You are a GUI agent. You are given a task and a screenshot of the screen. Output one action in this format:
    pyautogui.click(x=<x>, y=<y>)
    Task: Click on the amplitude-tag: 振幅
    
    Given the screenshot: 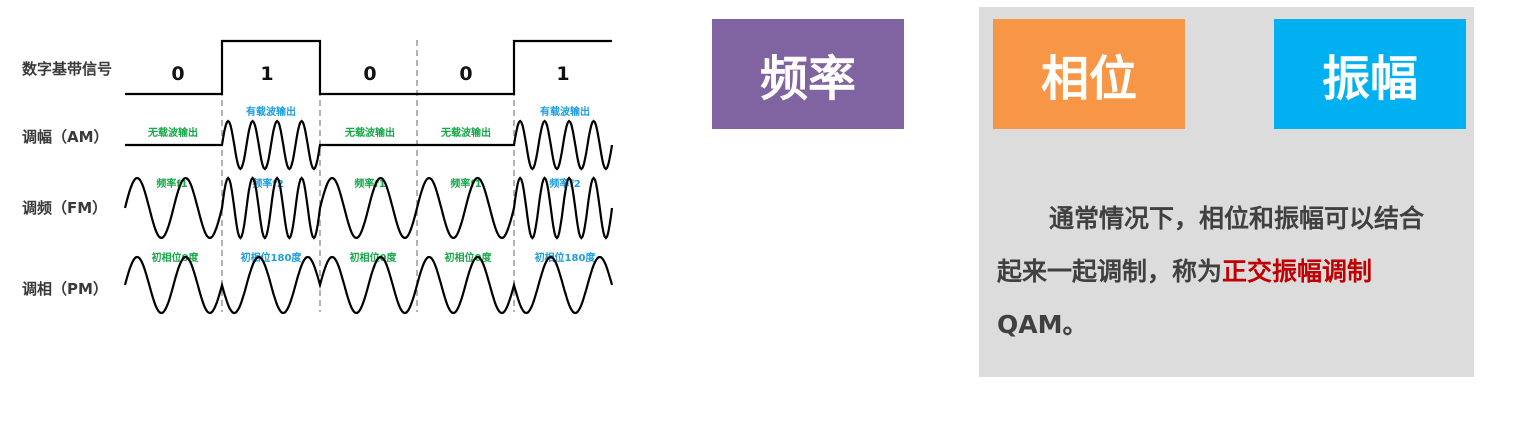 What is the action you would take?
    pyautogui.click(x=1370, y=74)
    